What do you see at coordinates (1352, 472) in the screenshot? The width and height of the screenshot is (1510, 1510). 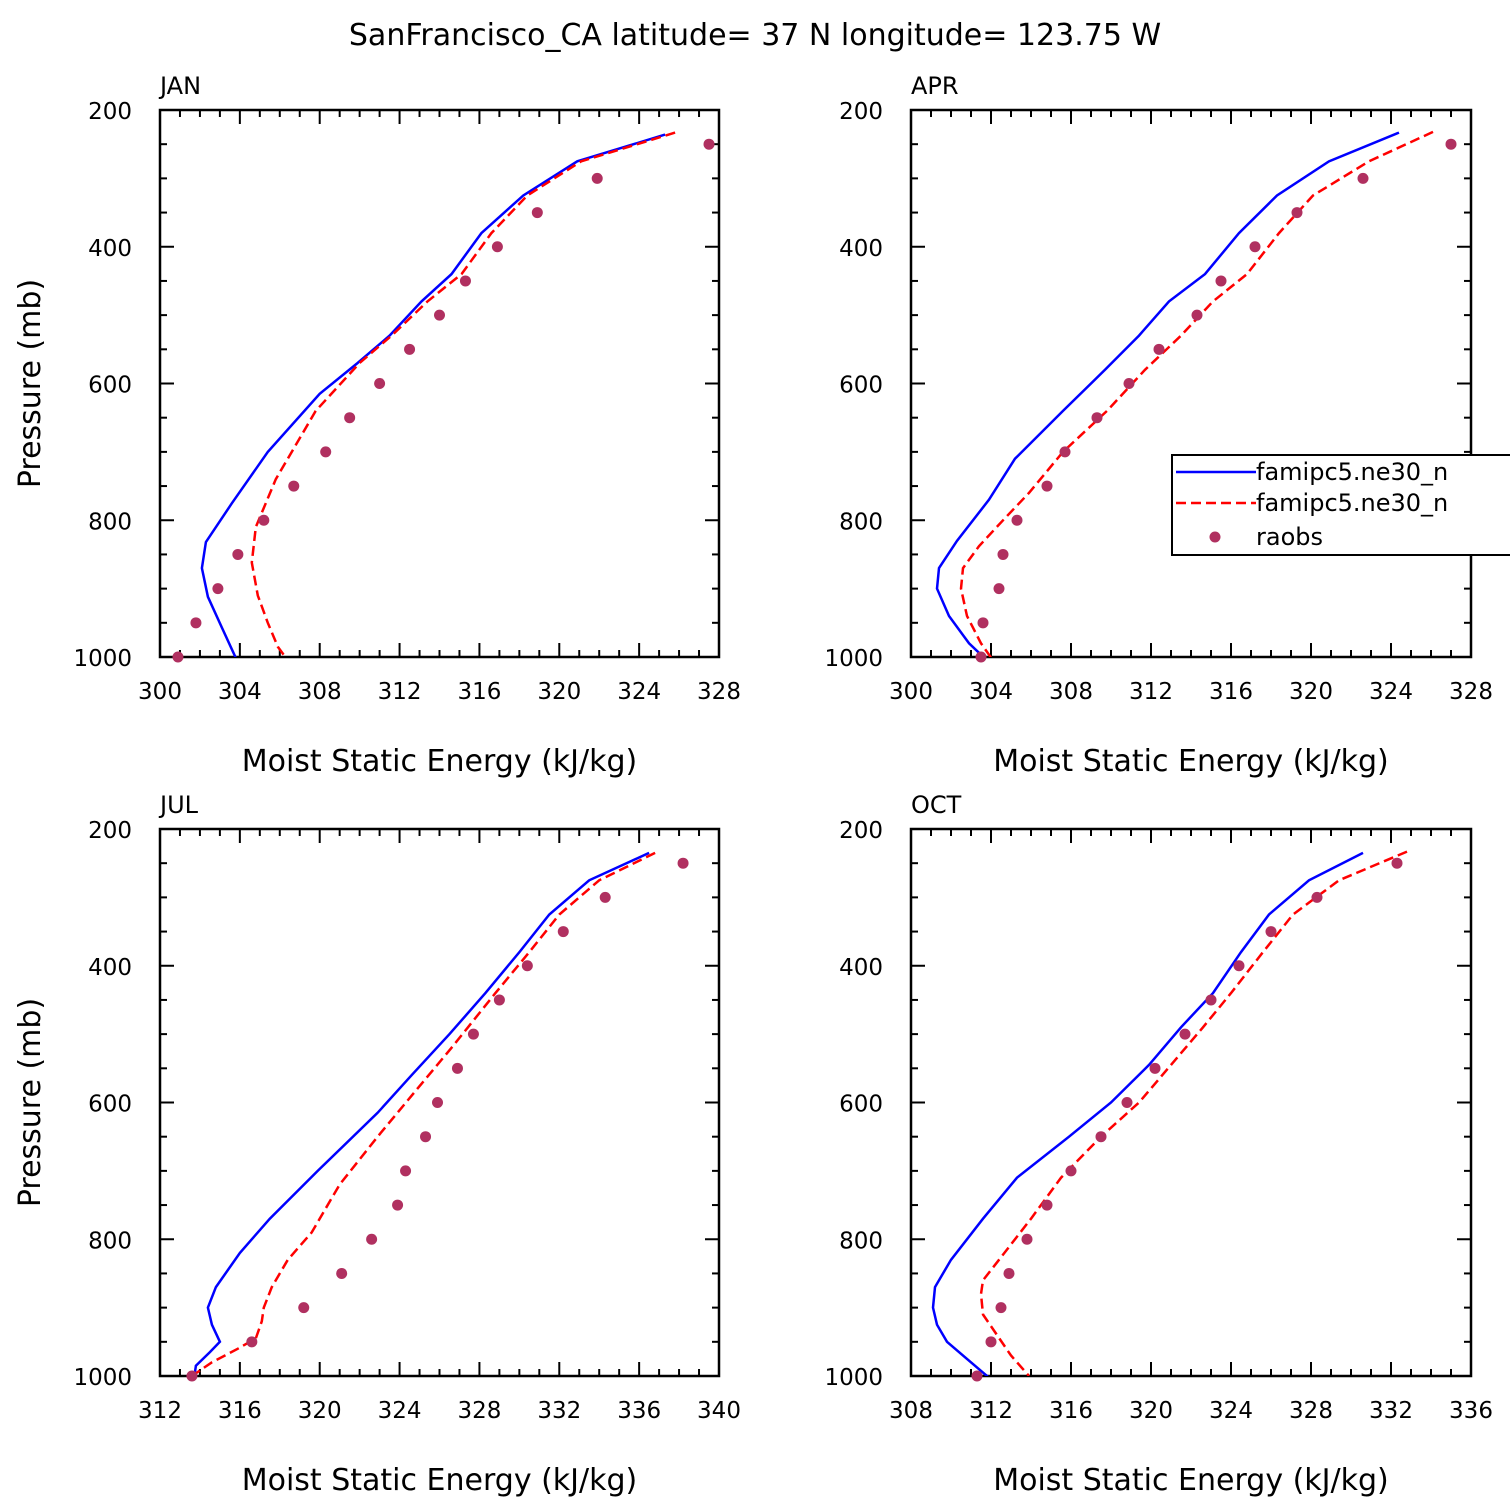 I see `legend-label: famipc5.ne30_n` at bounding box center [1352, 472].